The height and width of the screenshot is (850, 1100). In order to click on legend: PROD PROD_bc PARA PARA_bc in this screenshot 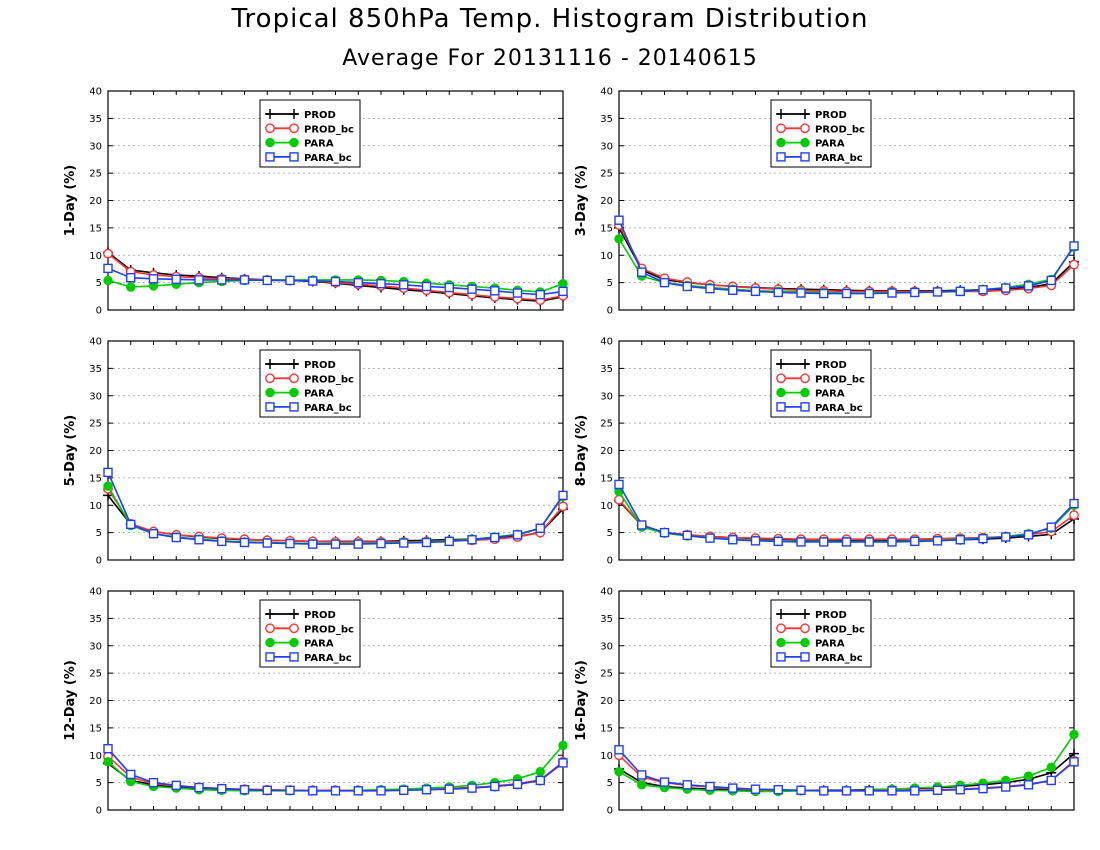, I will do `click(821, 633)`.